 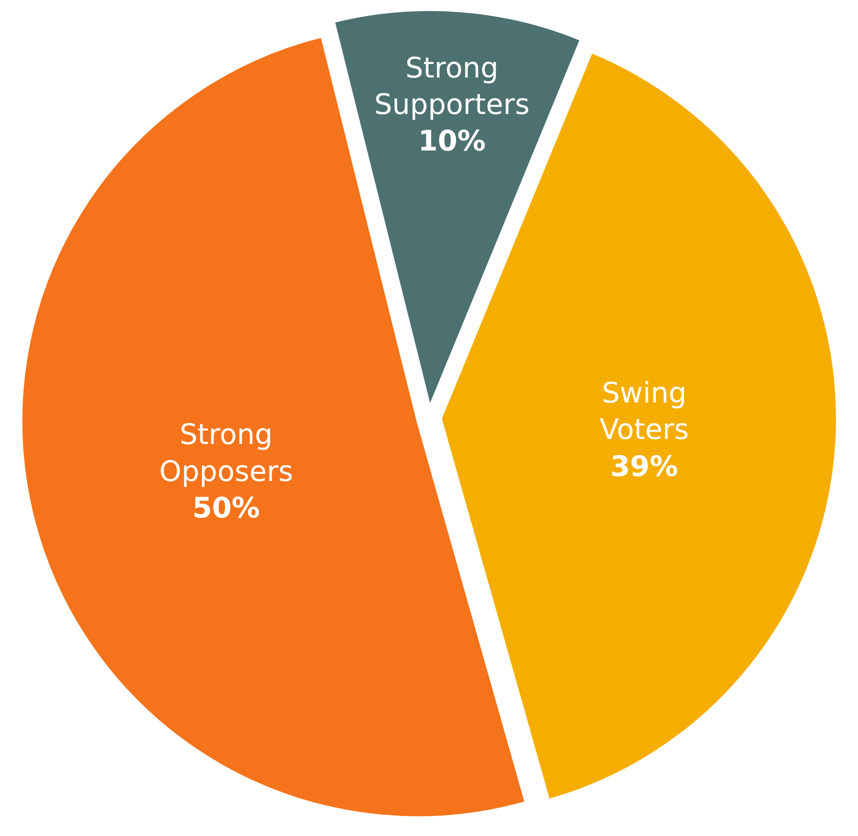 What do you see at coordinates (452, 86) in the screenshot?
I see `slice-label: Strong Supporters` at bounding box center [452, 86].